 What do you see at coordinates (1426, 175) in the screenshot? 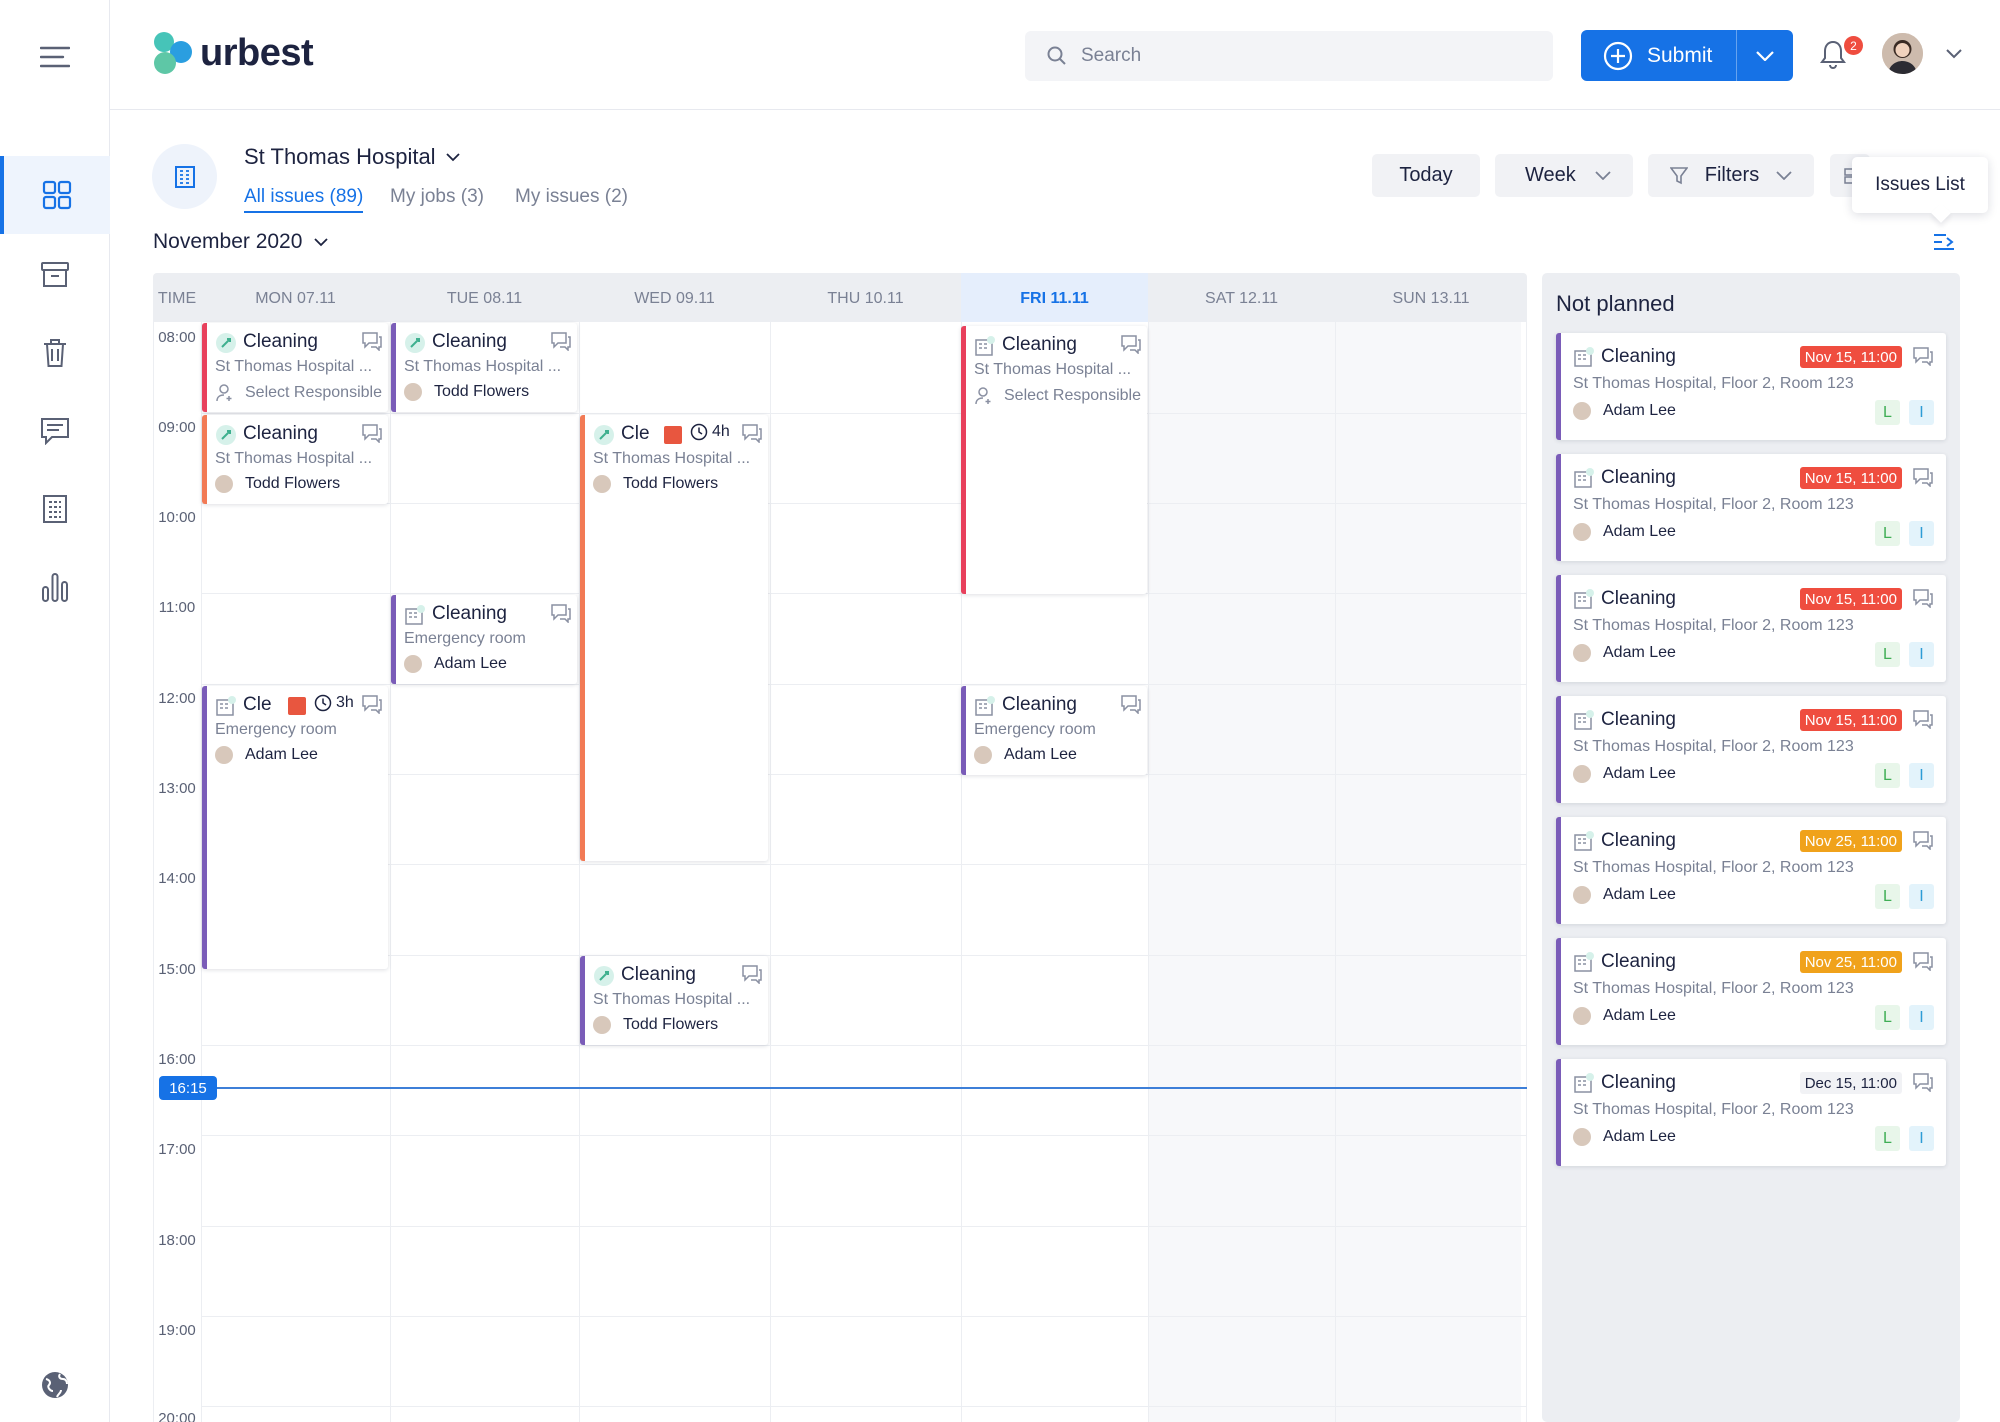
I see `today-button: Today` at bounding box center [1426, 175].